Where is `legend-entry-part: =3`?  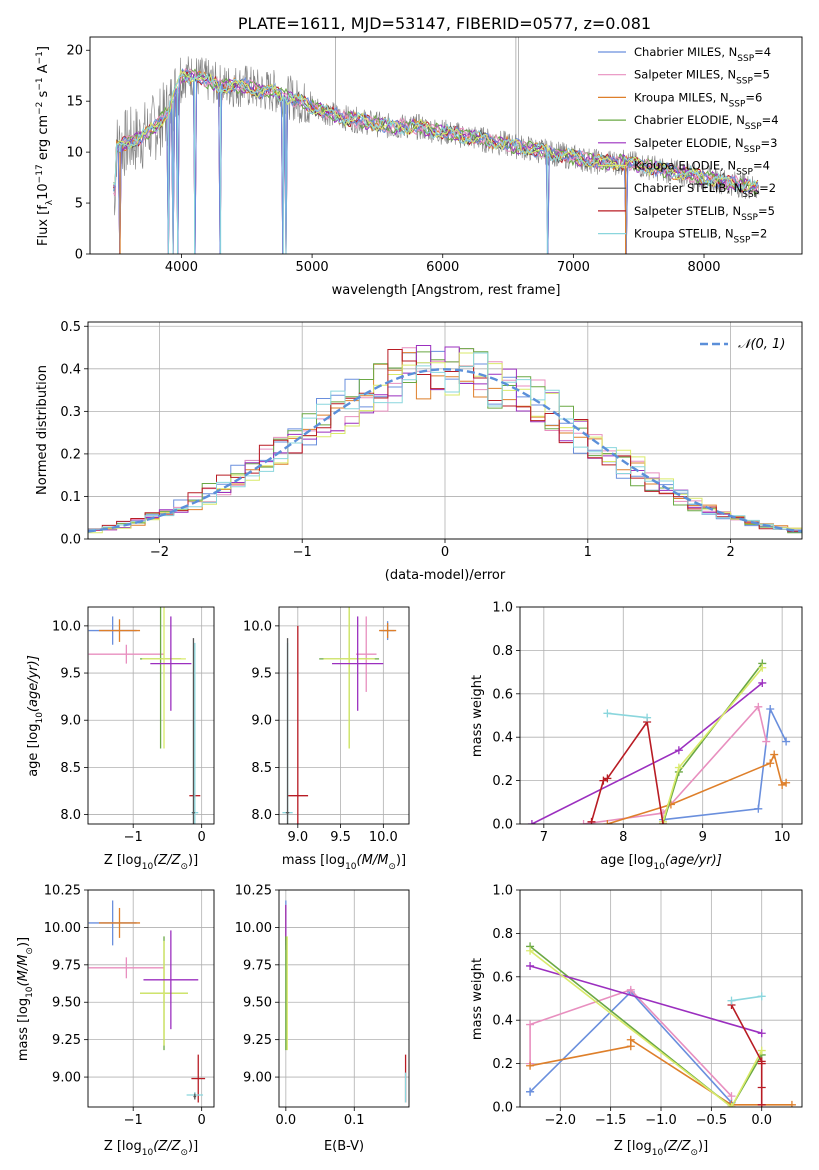 legend-entry-part: =3 is located at coordinates (769, 143).